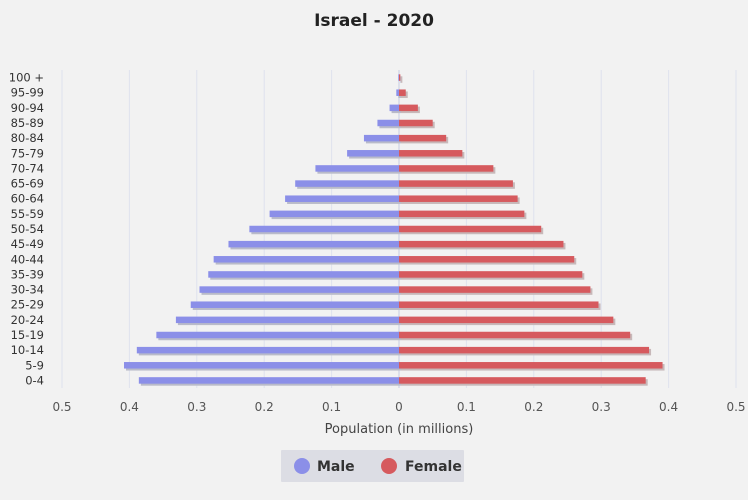 The image size is (748, 500). I want to click on age-group-label: 75-79, so click(27, 153).